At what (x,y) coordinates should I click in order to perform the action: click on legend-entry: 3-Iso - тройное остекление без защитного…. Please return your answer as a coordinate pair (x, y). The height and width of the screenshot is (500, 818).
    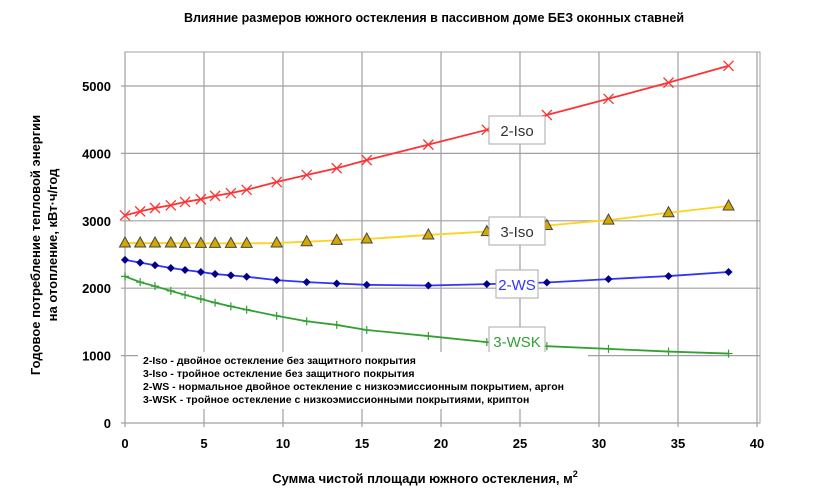
    Looking at the image, I should click on (278, 374).